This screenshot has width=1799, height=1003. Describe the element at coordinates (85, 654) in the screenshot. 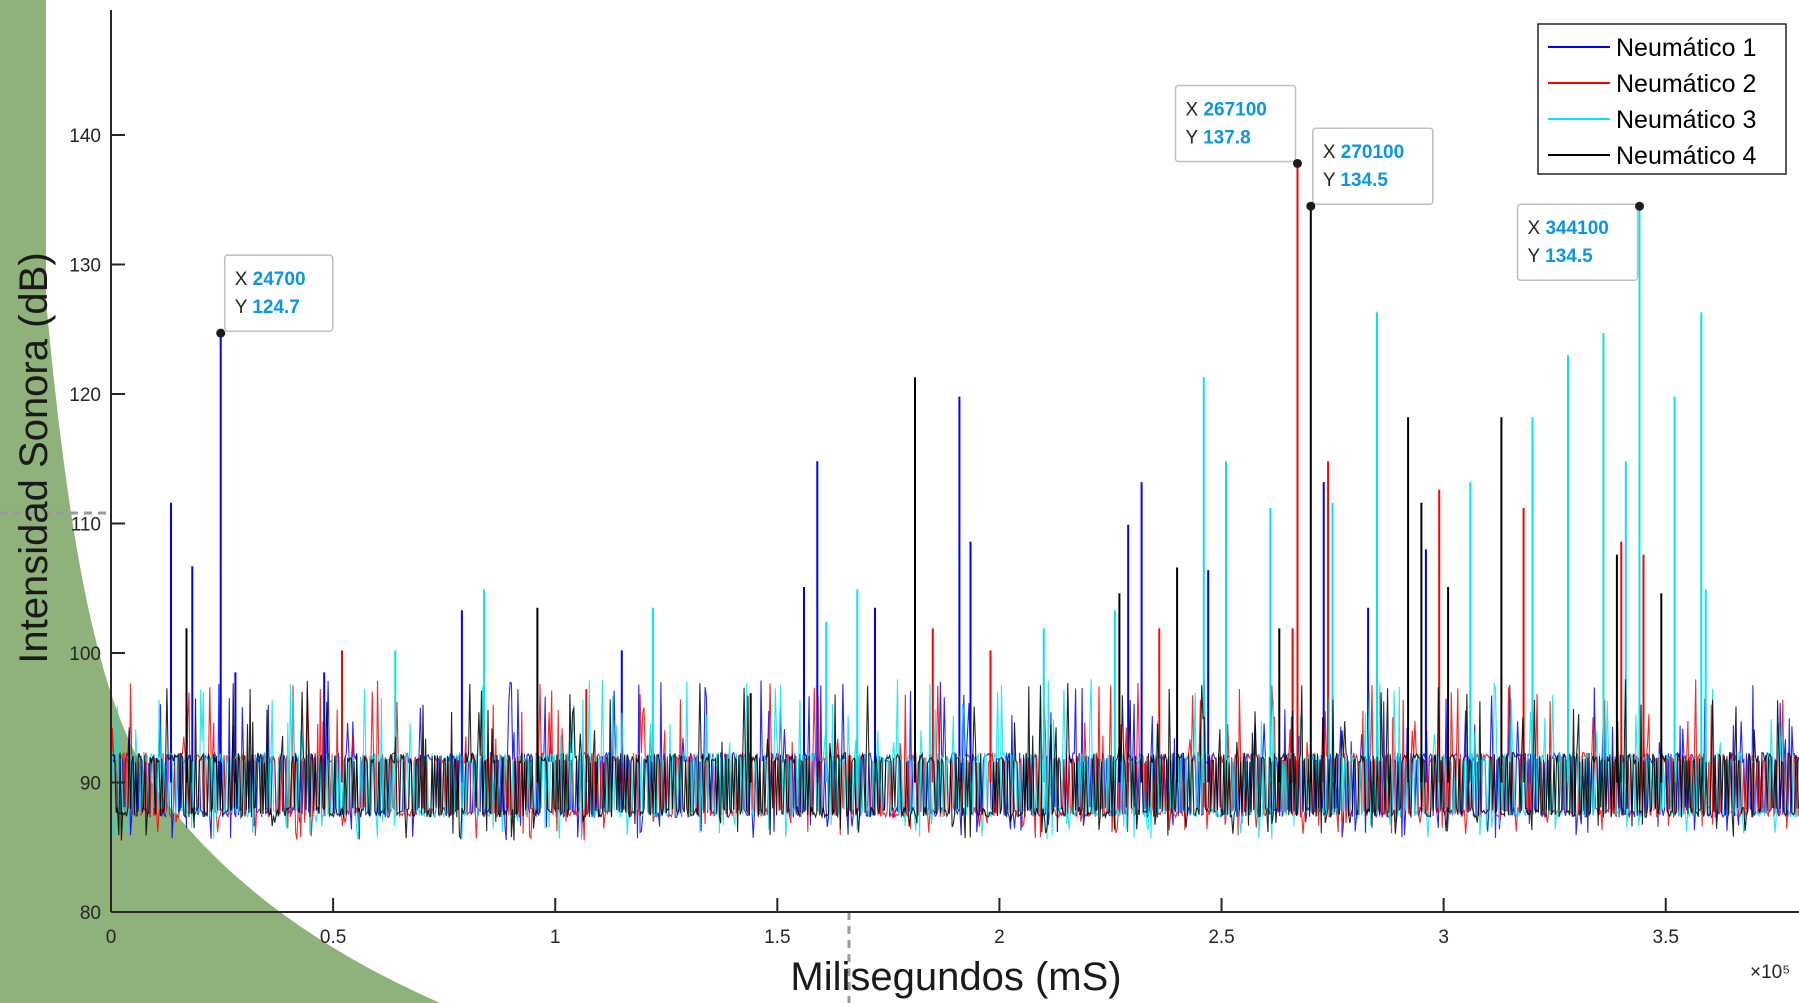

I see `y-tick-label: 100` at that location.